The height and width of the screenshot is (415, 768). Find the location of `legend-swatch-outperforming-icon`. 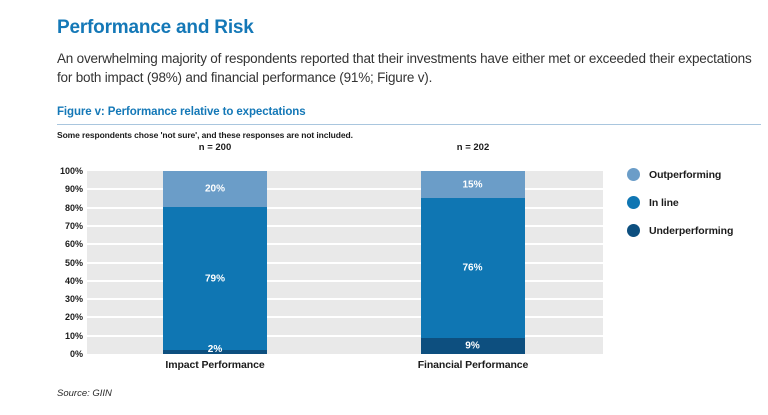

legend-swatch-outperforming-icon is located at coordinates (633, 174).